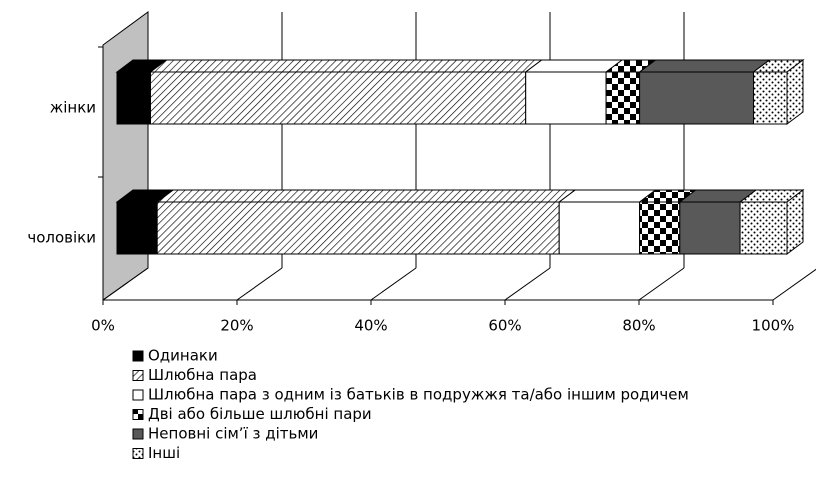  I want to click on legend-label: Неповні сім’ї з дітьми, so click(233, 434).